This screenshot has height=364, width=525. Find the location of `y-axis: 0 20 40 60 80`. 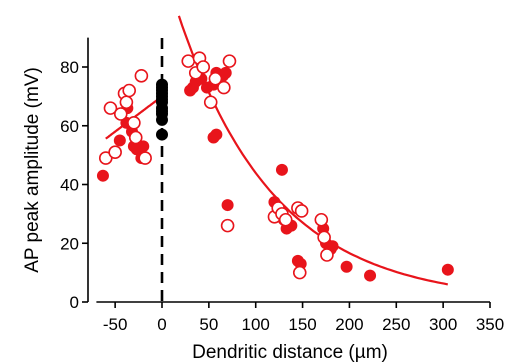

y-axis: 0 20 40 60 80 is located at coordinates (74, 174).